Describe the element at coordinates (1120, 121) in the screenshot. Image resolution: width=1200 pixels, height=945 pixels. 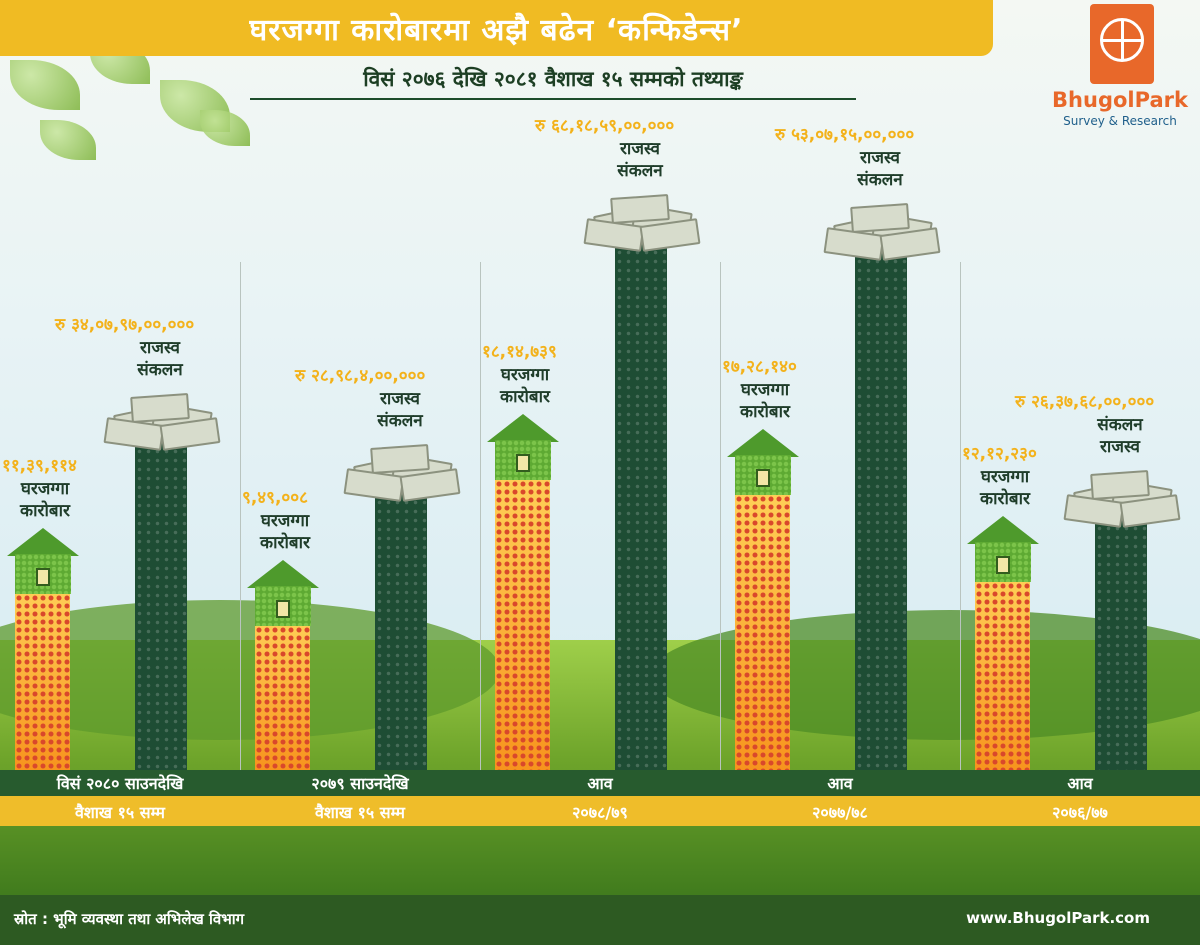
I see `logo-tagline: Survey & Research` at that location.